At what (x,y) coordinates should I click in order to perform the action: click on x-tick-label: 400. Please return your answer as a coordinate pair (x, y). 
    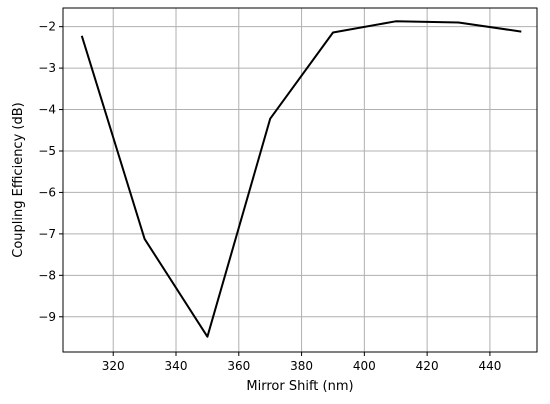
    Looking at the image, I should click on (364, 366).